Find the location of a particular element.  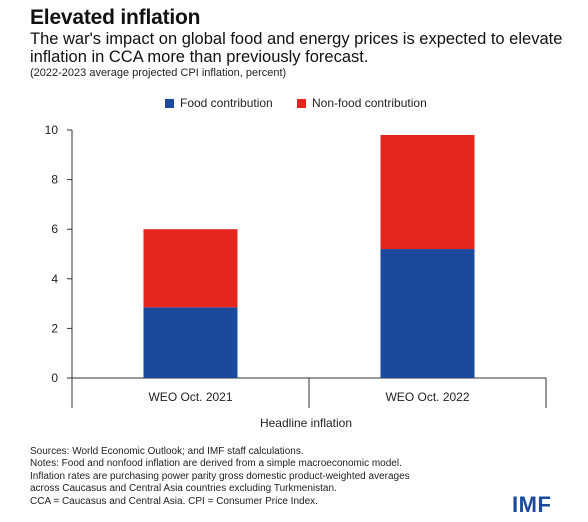

legend-item-food: Food contribution is located at coordinates (219, 103).